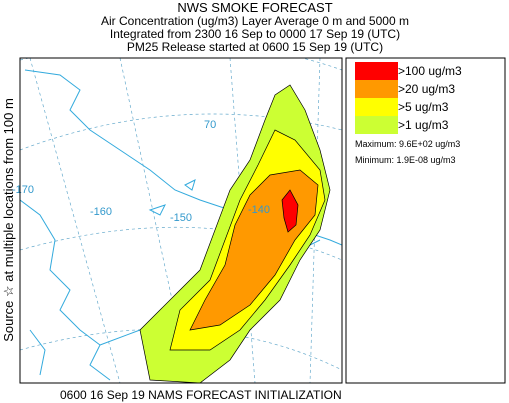  Describe the element at coordinates (23, 190) in the screenshot. I see `graticule-label: -170` at that location.